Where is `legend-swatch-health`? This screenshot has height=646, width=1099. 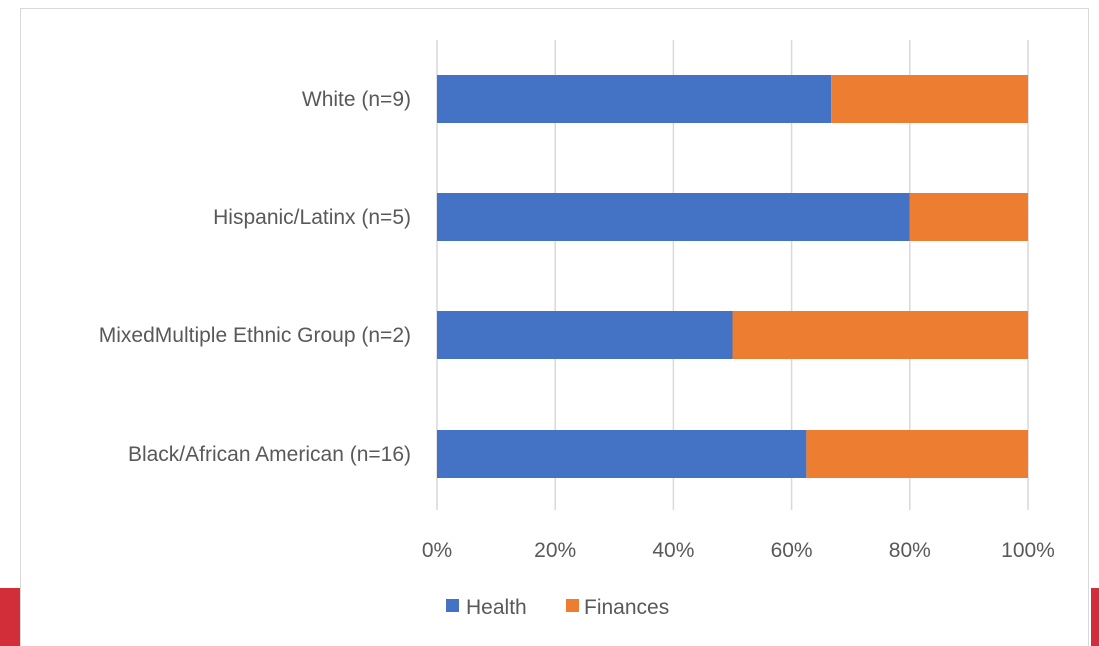
legend-swatch-health is located at coordinates (452, 605).